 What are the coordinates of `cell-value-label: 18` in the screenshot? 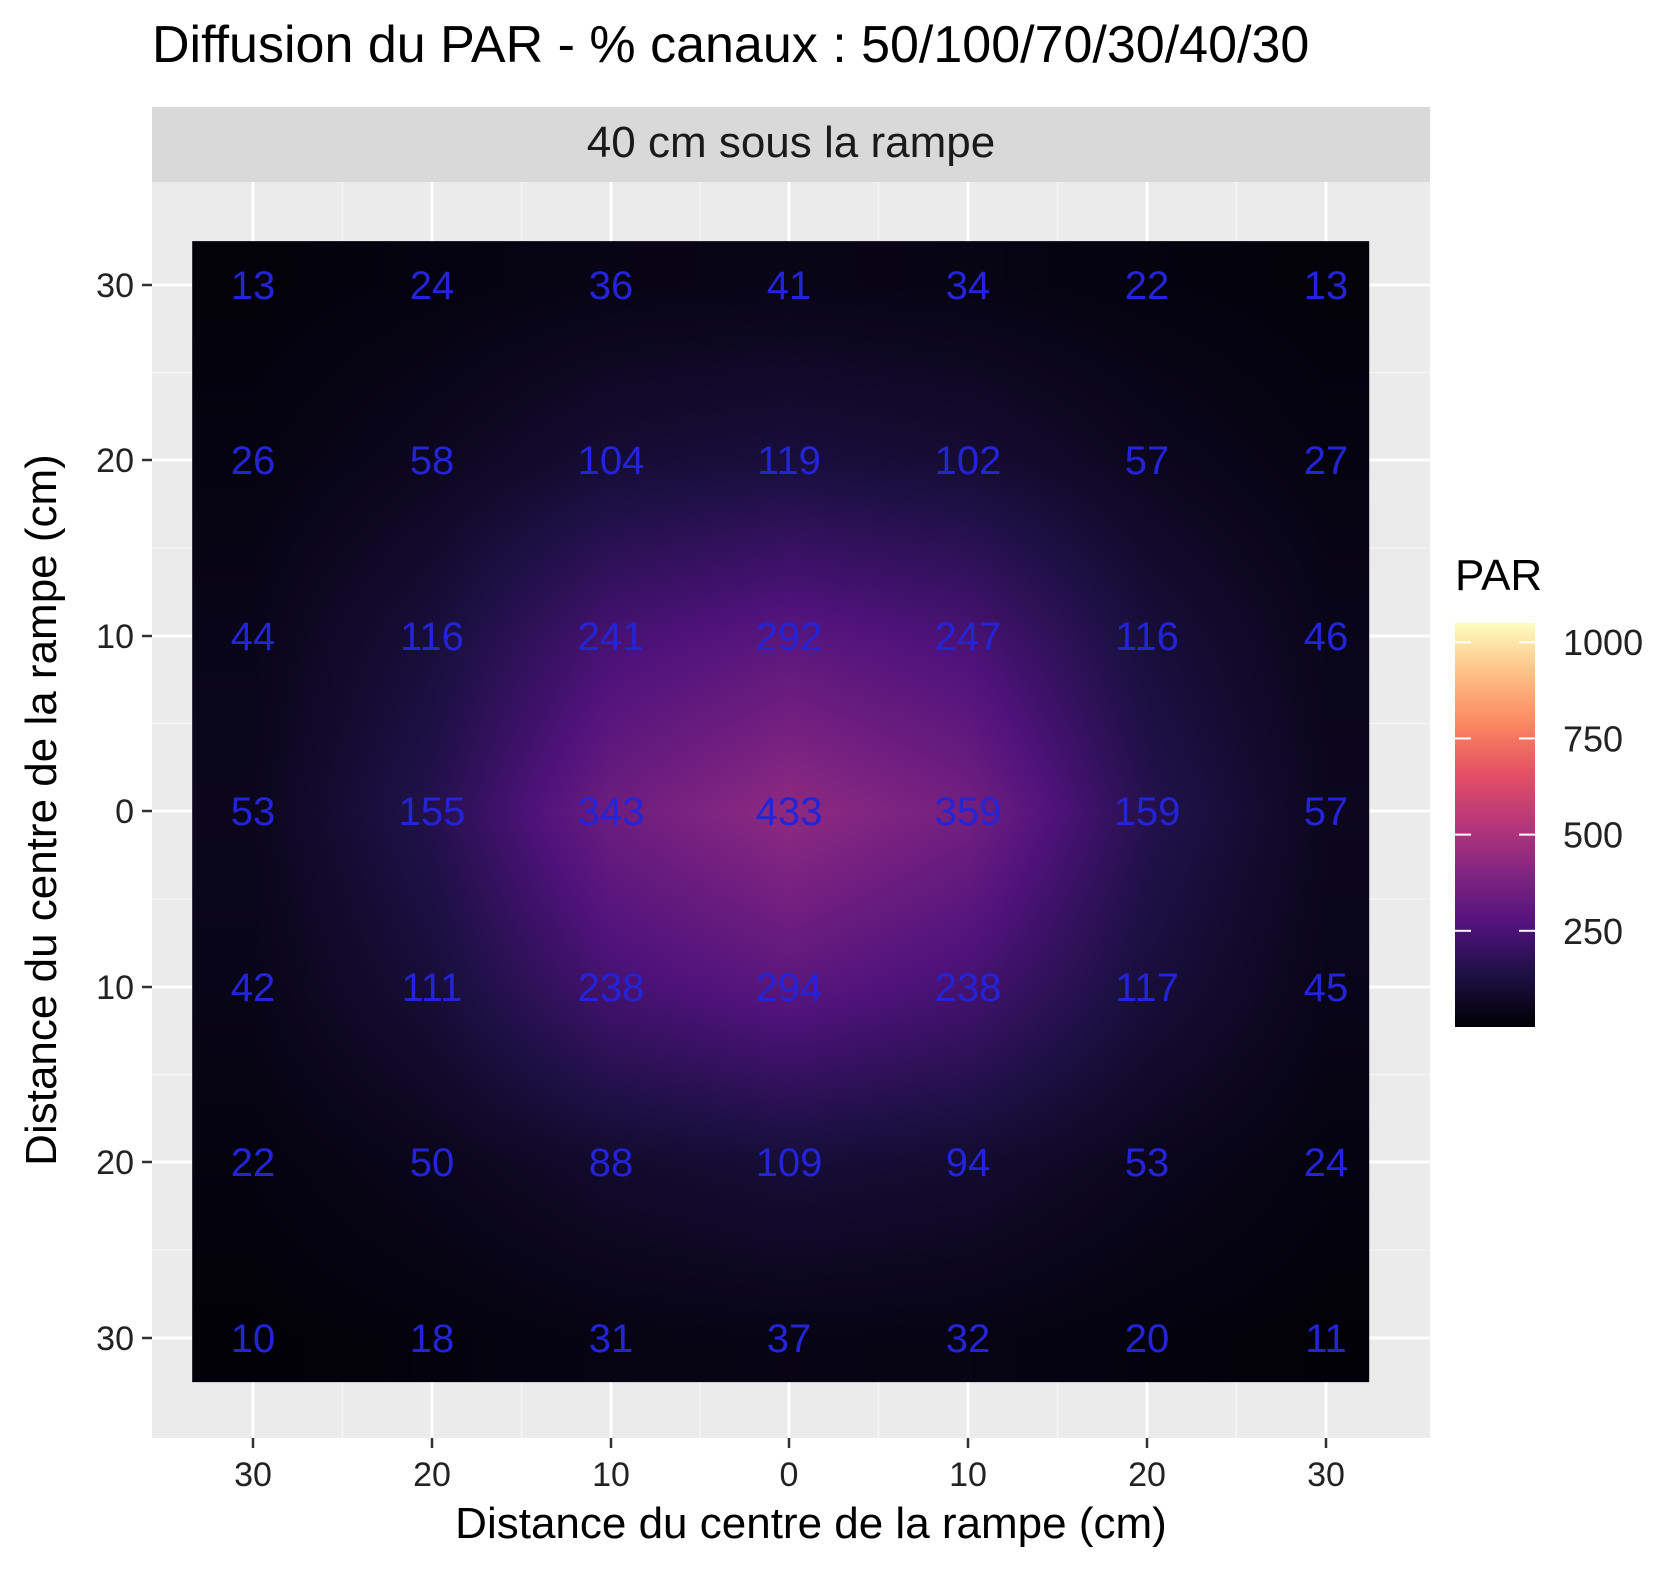 It's located at (432, 1339).